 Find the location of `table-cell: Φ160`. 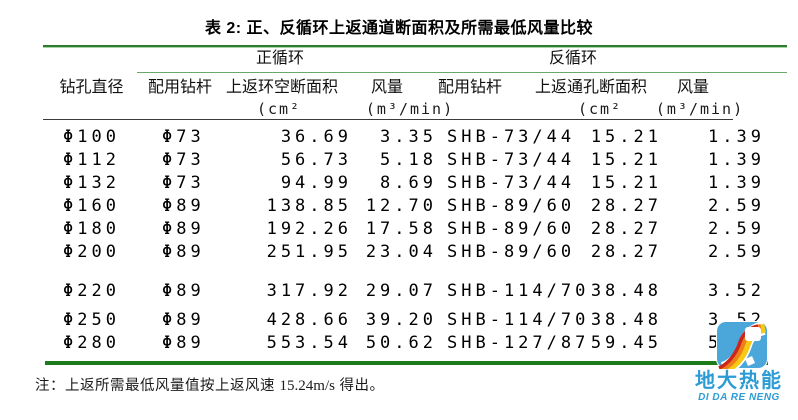

table-cell: Φ160 is located at coordinates (91, 206).